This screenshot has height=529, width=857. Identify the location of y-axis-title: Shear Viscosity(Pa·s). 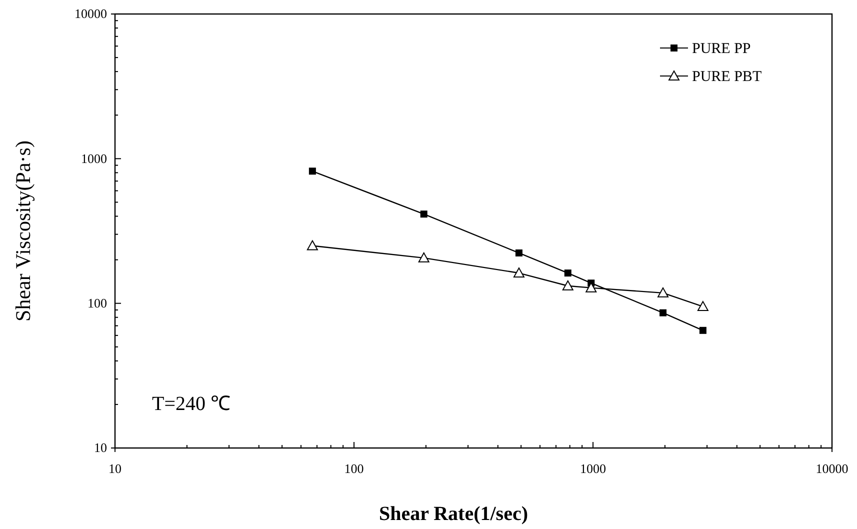
(23, 231).